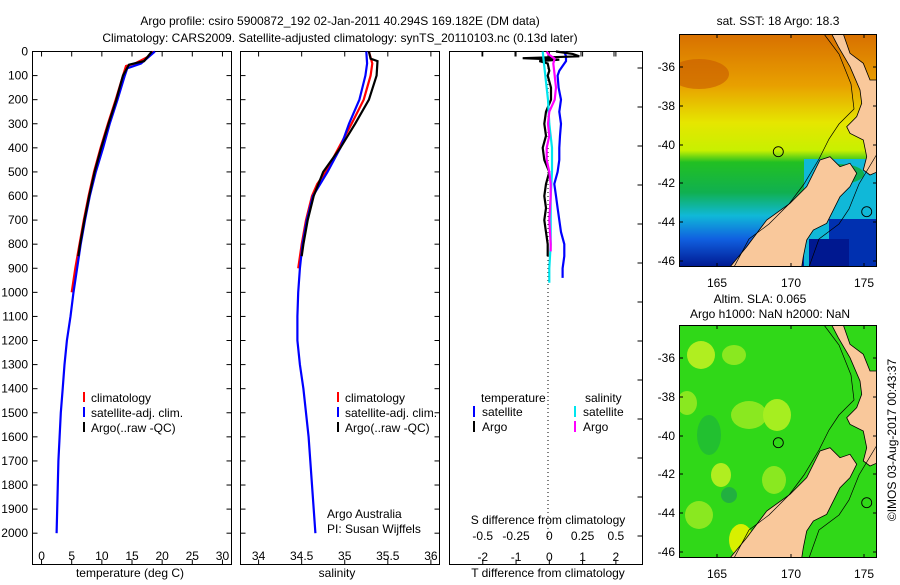 The image size is (900, 585). What do you see at coordinates (513, 398) in the screenshot?
I see `legend-header-temperature: temperature` at bounding box center [513, 398].